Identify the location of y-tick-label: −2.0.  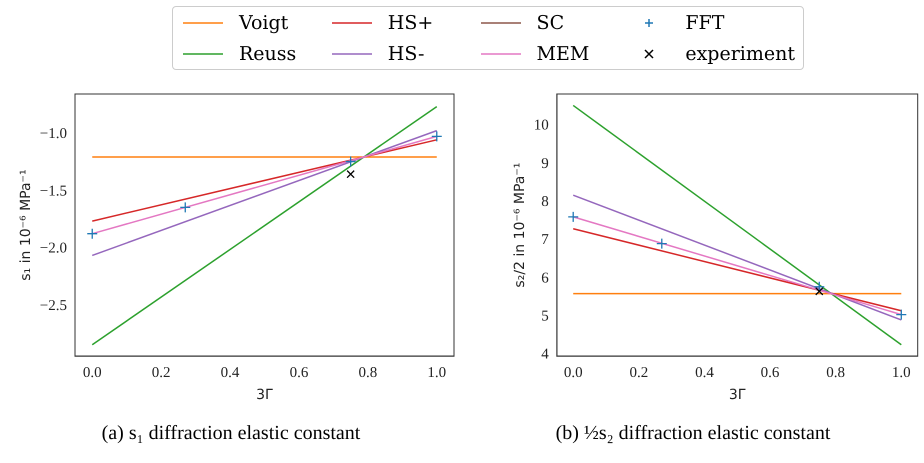
(54, 248).